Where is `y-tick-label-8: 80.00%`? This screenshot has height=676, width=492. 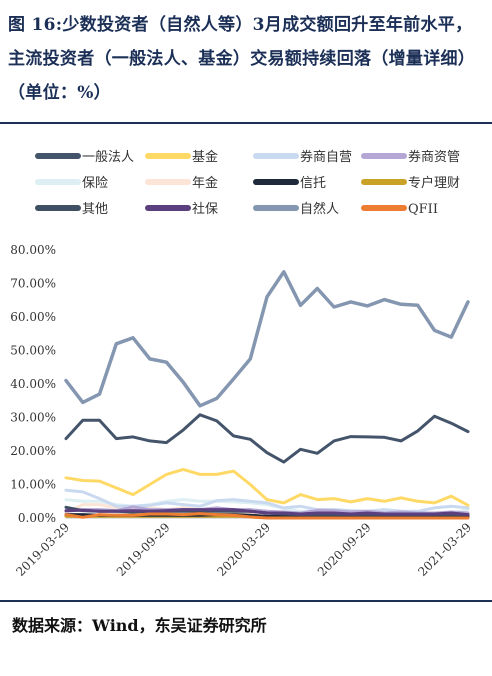 y-tick-label-8: 80.00% is located at coordinates (33, 250).